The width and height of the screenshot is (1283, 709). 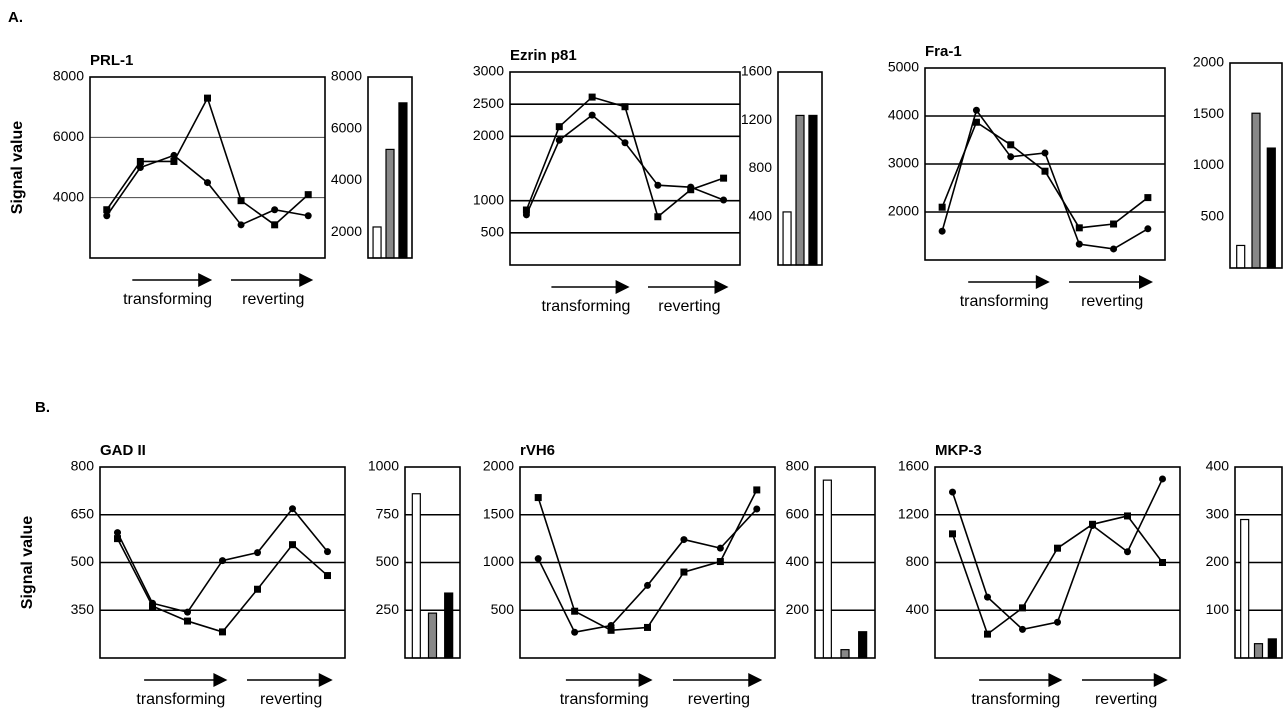 I want to click on y-tick-label: 2500, so click(x=488, y=103).